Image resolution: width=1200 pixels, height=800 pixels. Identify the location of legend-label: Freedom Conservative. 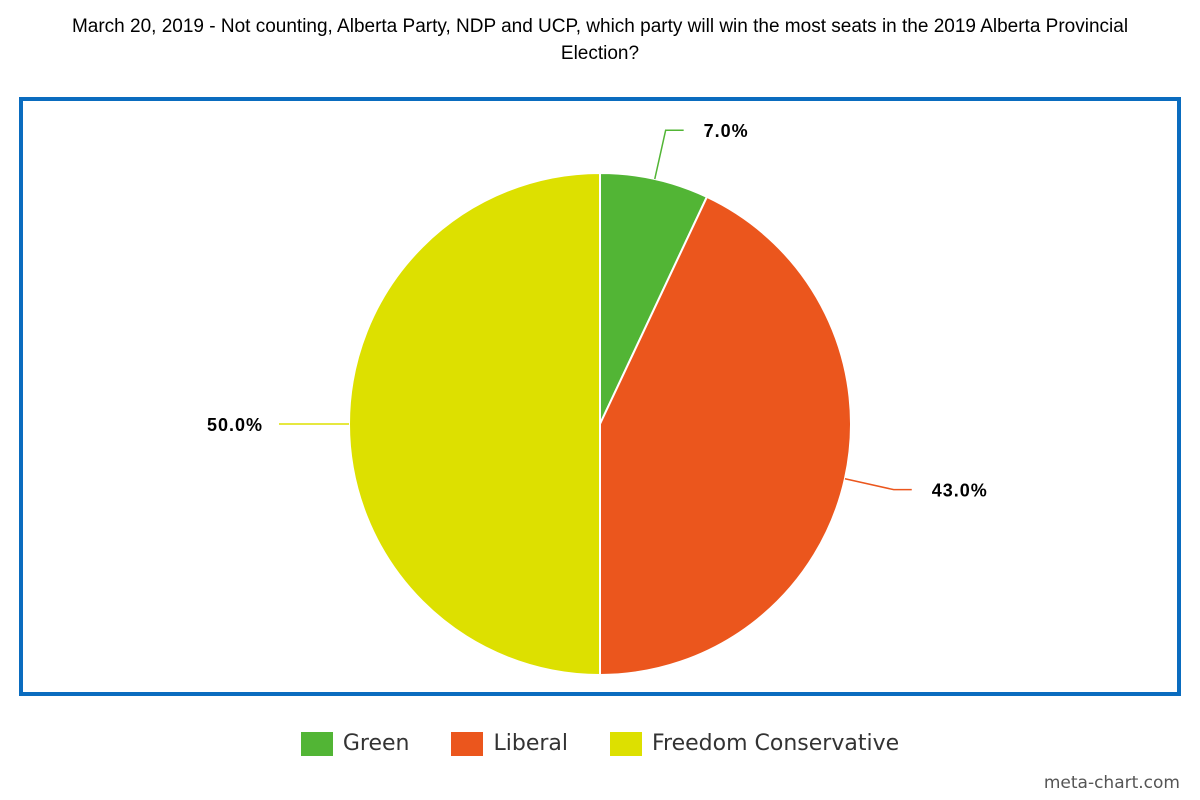
(776, 743).